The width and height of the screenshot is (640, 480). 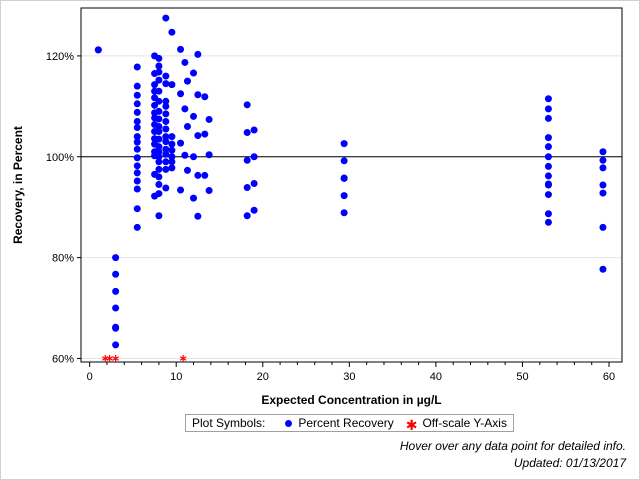 What do you see at coordinates (411, 425) in the screenshot?
I see `red-asterisk-icon: ✱` at bounding box center [411, 425].